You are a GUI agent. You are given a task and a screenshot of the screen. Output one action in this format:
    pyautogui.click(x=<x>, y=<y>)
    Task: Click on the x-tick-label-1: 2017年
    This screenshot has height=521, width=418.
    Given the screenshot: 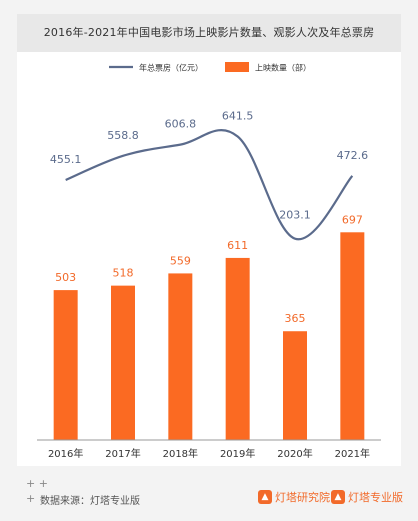 What is the action you would take?
    pyautogui.click(x=122, y=453)
    